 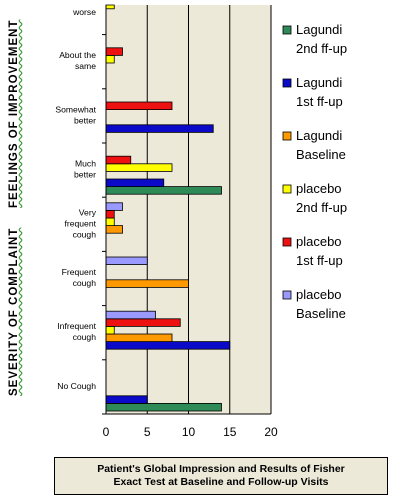 I want to click on category-label: Somewhat better, so click(x=75, y=114).